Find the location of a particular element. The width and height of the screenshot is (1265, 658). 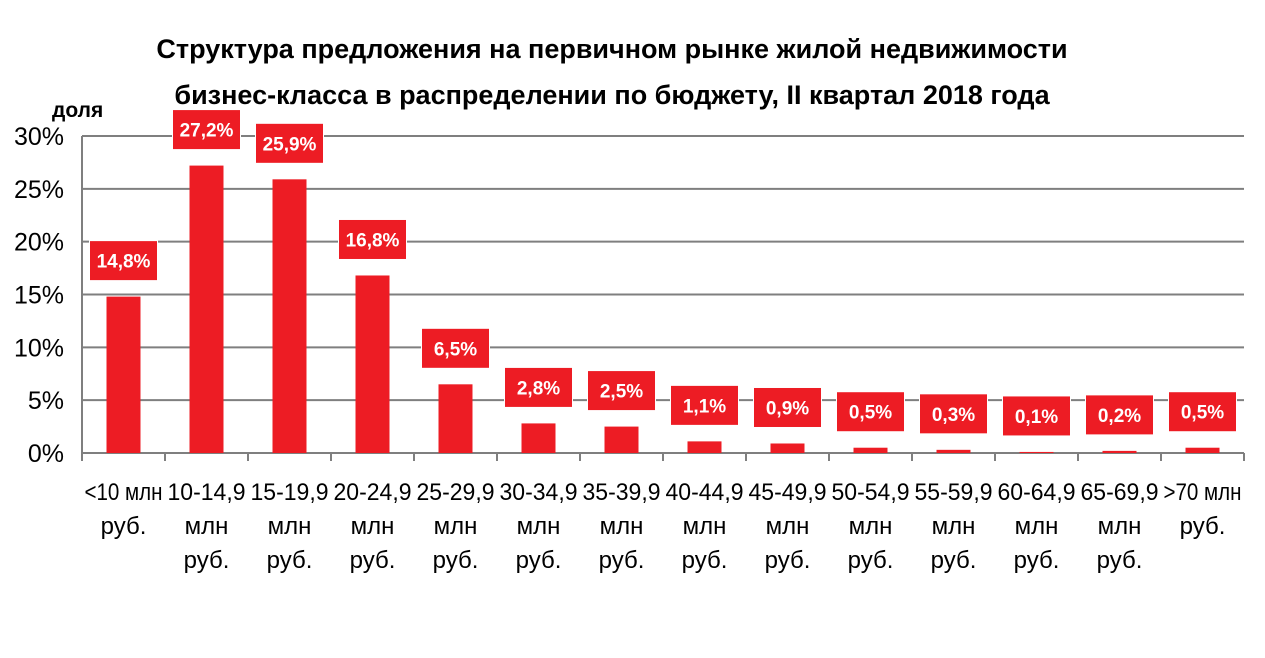

data-label: 6,5% is located at coordinates (455, 349).